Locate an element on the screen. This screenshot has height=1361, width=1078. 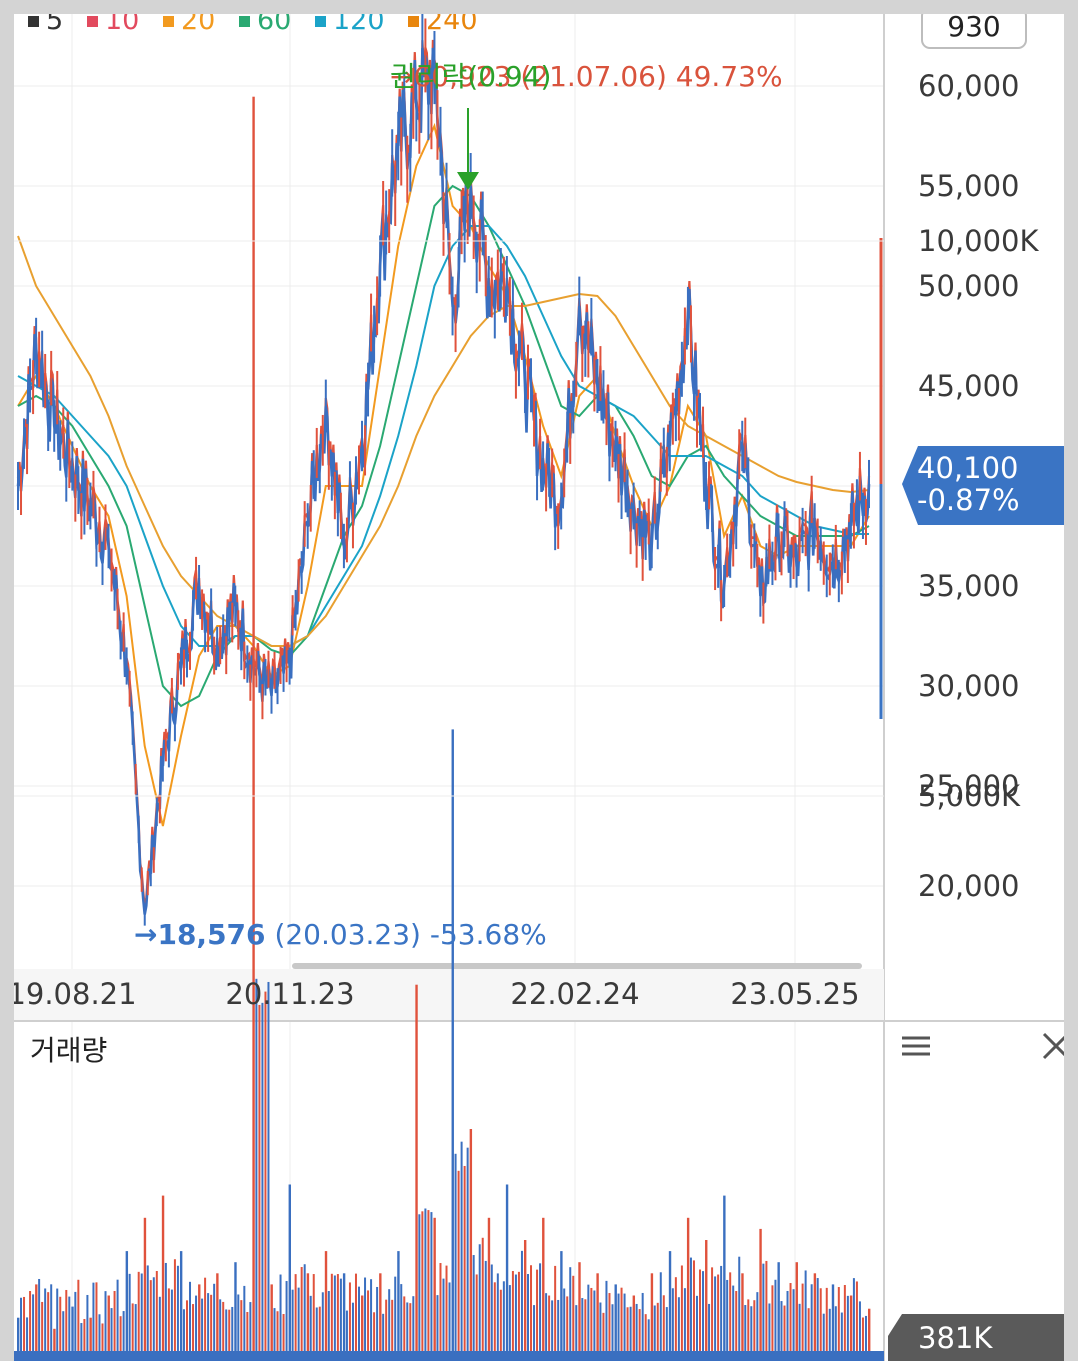
low-date: (20.03.23) is located at coordinates (347, 934).